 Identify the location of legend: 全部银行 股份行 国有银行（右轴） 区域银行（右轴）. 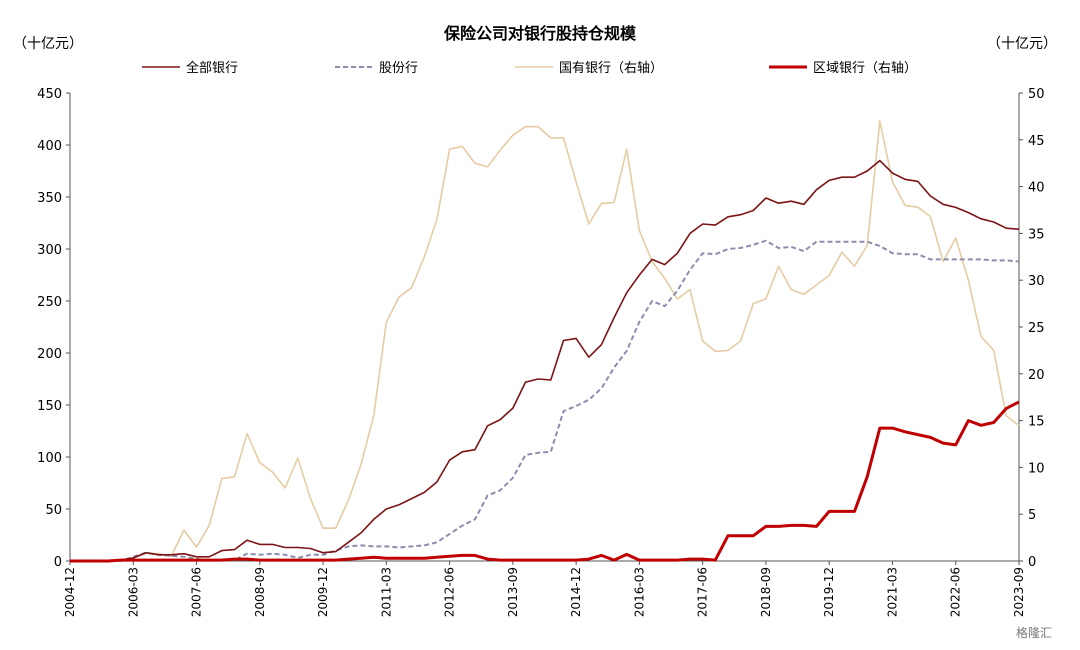
(529, 68).